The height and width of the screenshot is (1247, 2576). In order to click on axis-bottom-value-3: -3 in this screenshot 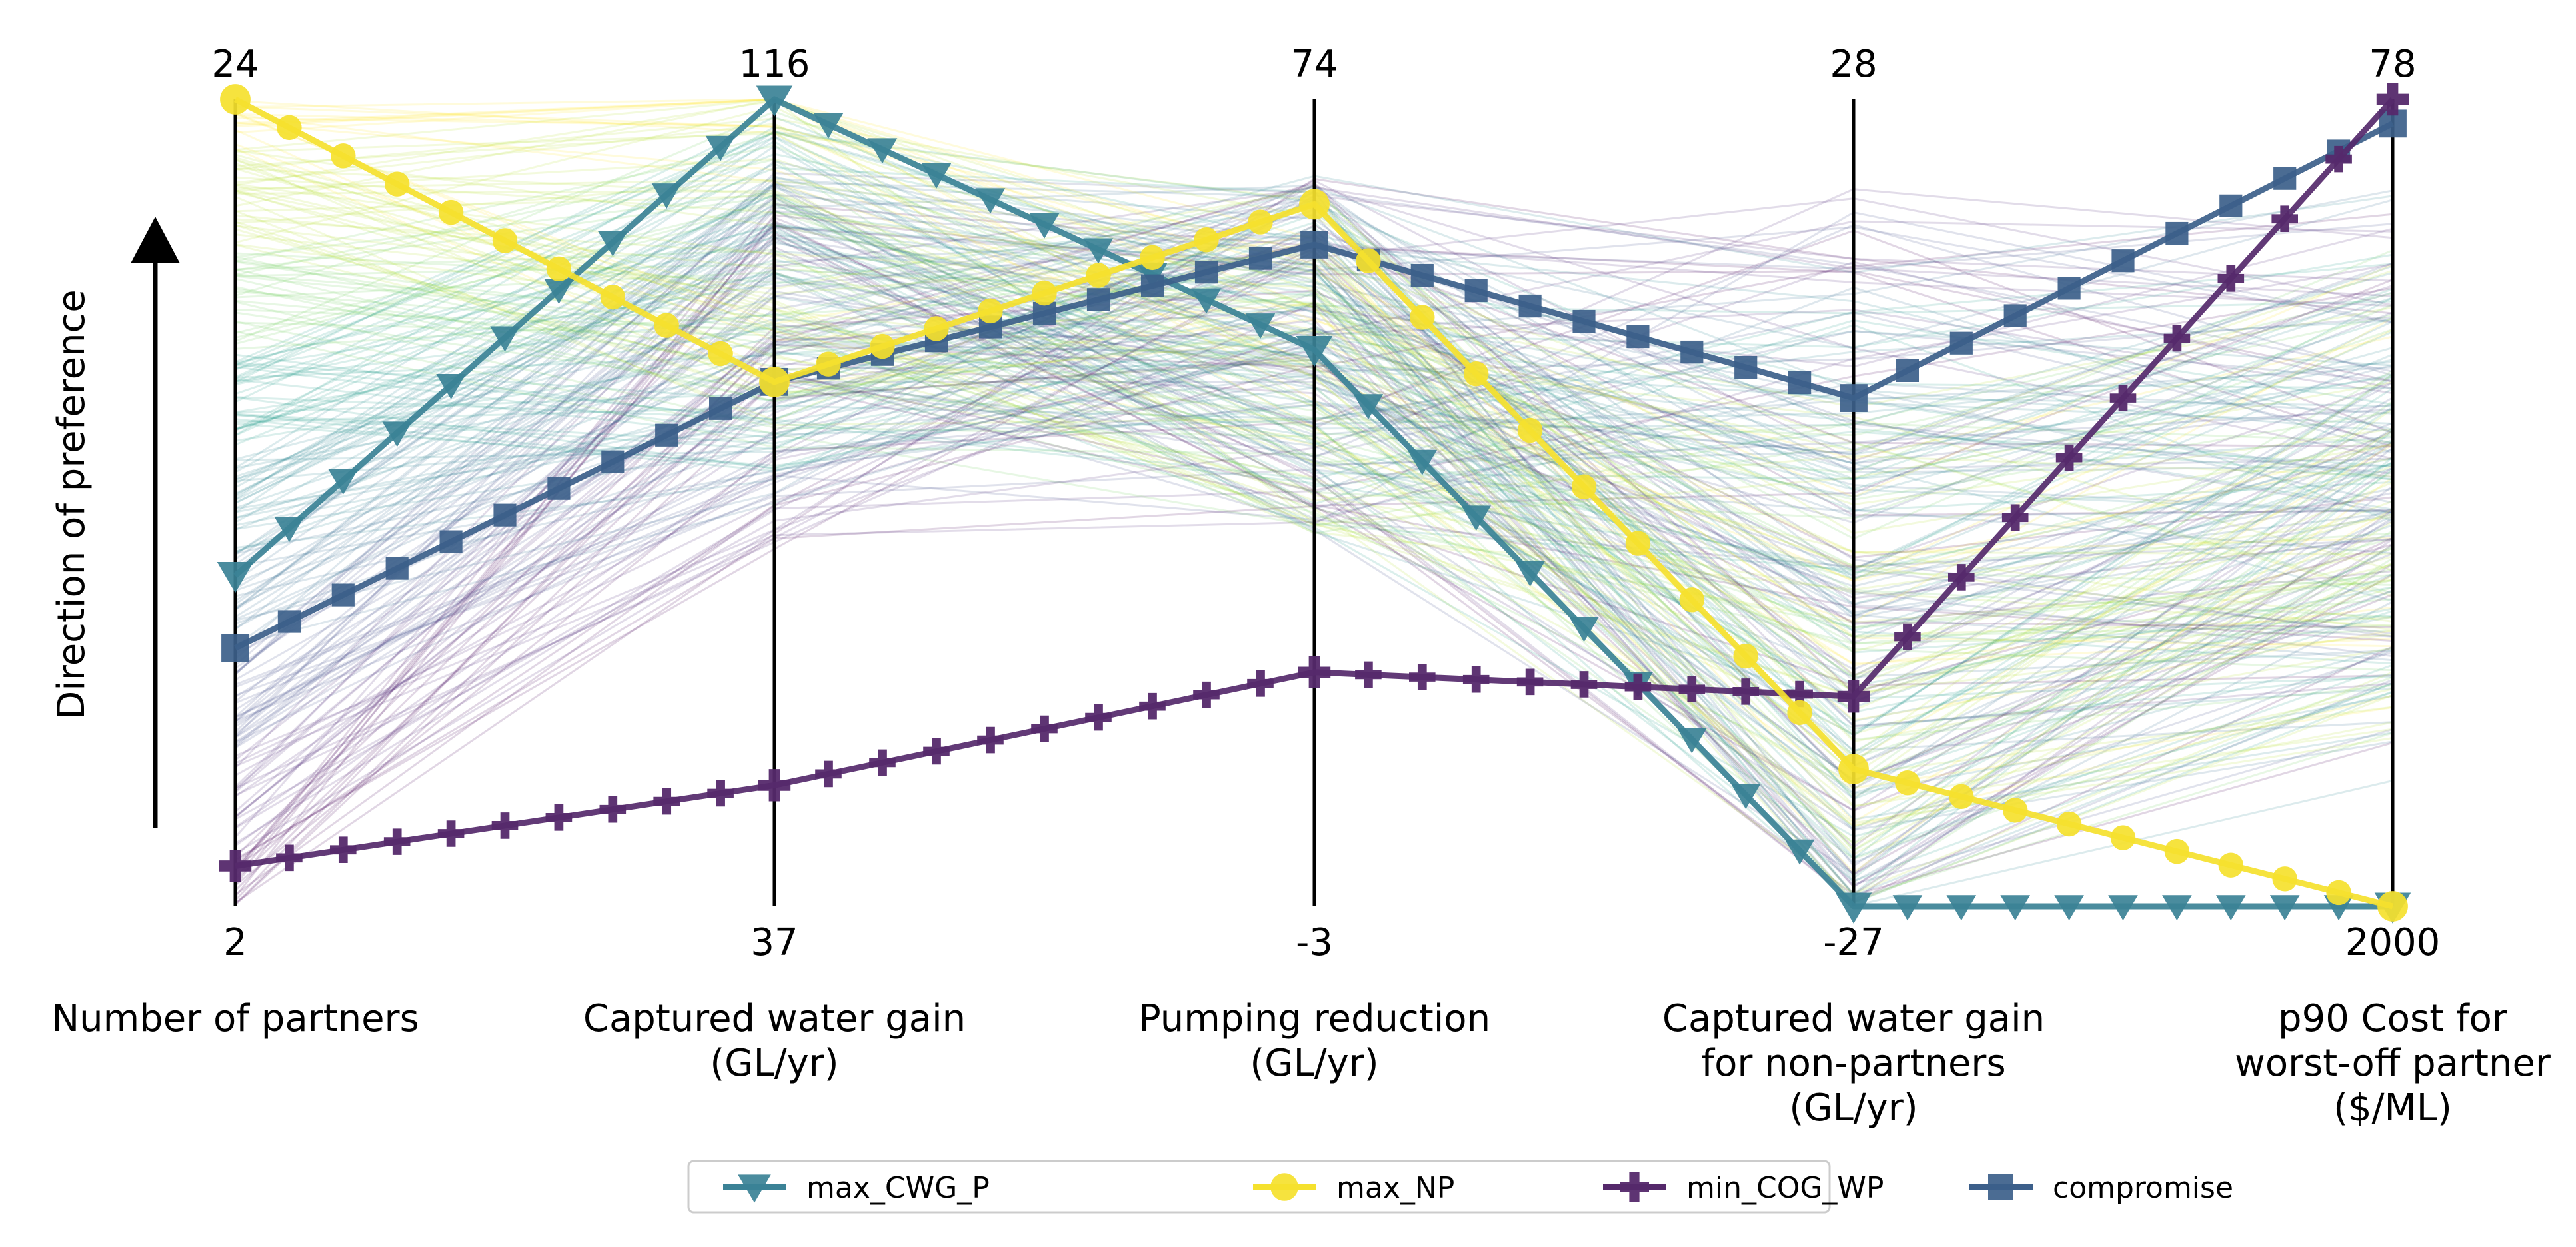, I will do `click(1315, 943)`.